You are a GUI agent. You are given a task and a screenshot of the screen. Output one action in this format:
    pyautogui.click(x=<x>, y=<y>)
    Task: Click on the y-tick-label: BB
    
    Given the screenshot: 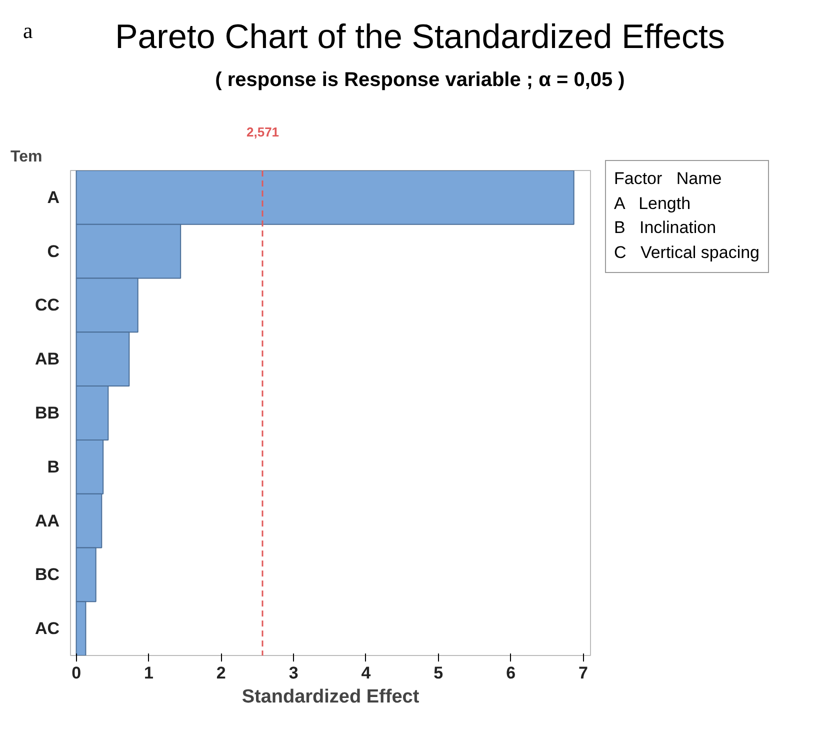 What is the action you would take?
    pyautogui.click(x=47, y=413)
    